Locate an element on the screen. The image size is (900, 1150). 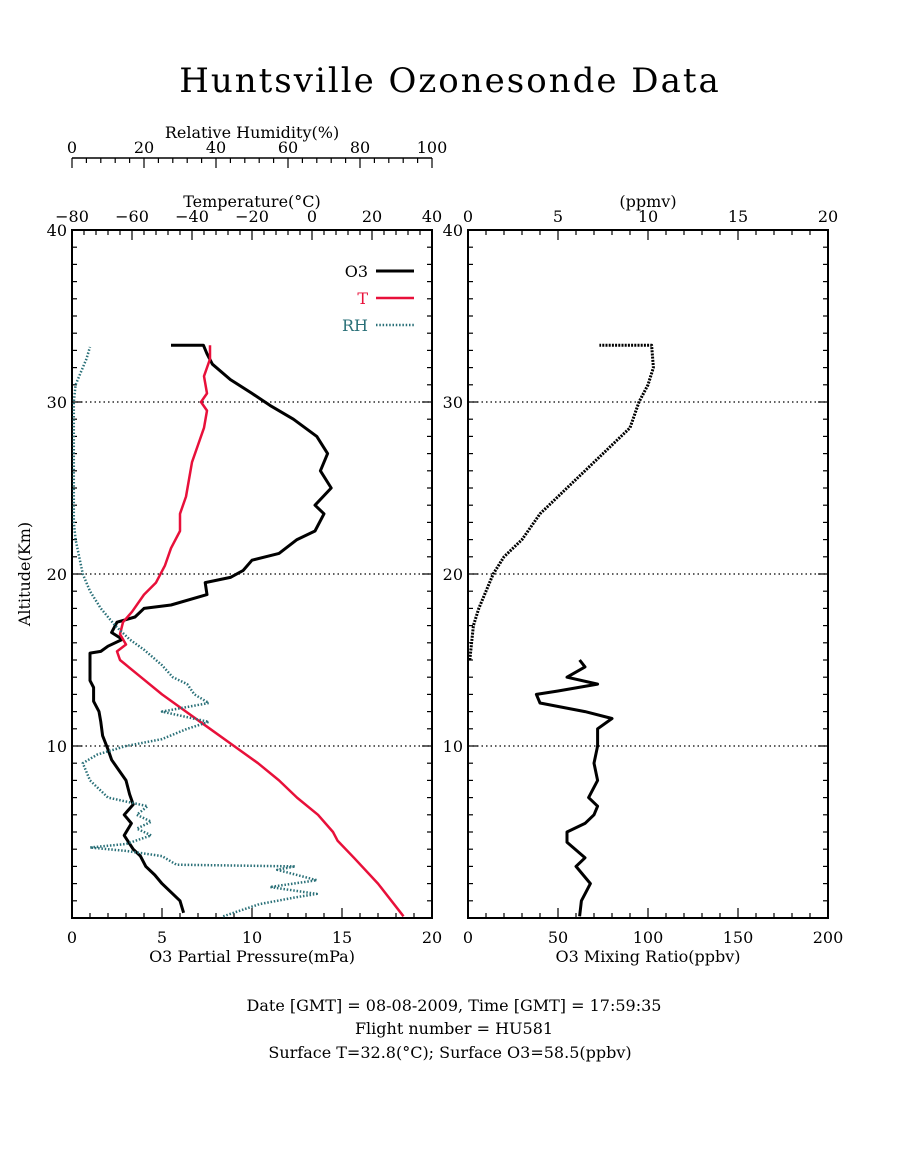
right-top-tick-label: 0 is located at coordinates (468, 216).